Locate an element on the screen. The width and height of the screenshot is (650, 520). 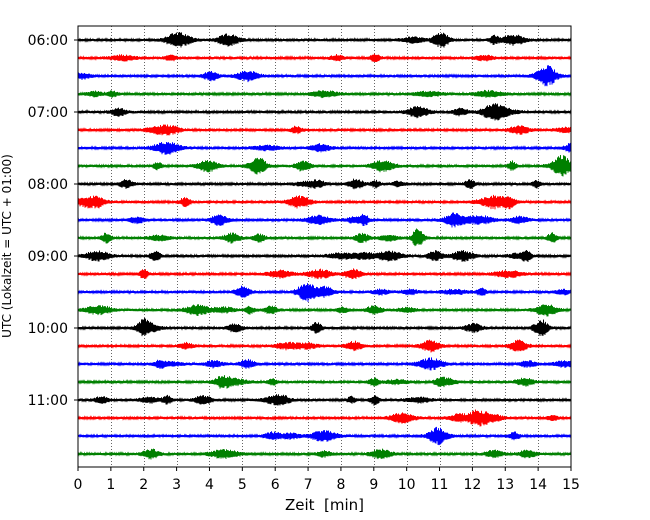
x-axis-ticks: 0 1 2 3 4 5 6 7 8 9 10 11 12 13 14 15 is located at coordinates (327, 480).